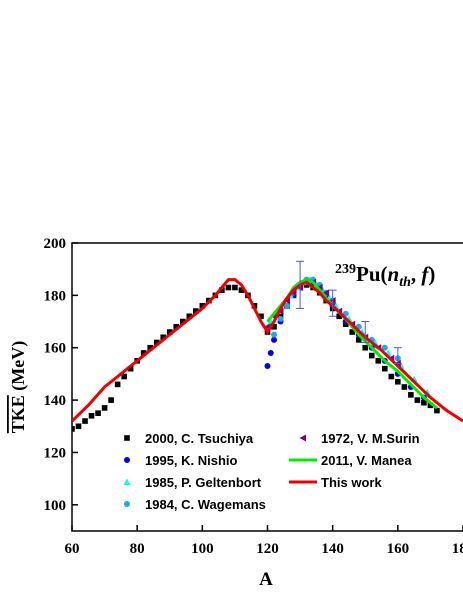 The image size is (463, 599). I want to click on legend-label: This work, so click(351, 482).